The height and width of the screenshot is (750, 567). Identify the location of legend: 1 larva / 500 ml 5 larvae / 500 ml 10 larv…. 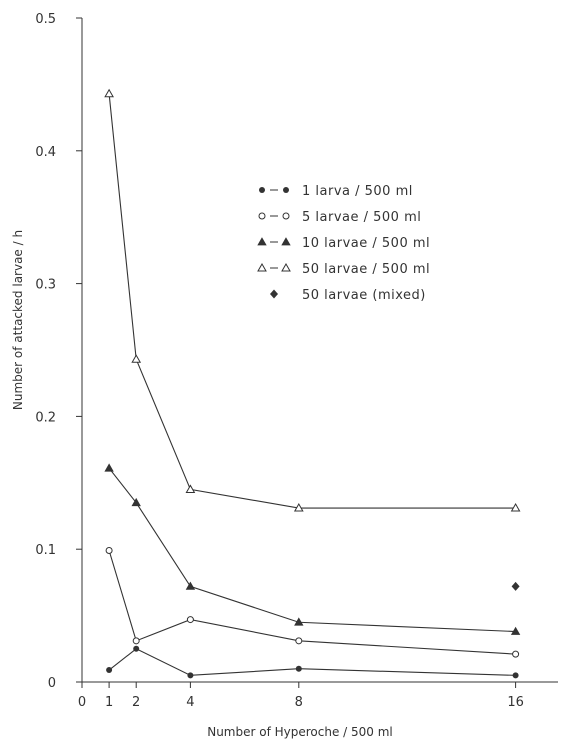
(343, 243).